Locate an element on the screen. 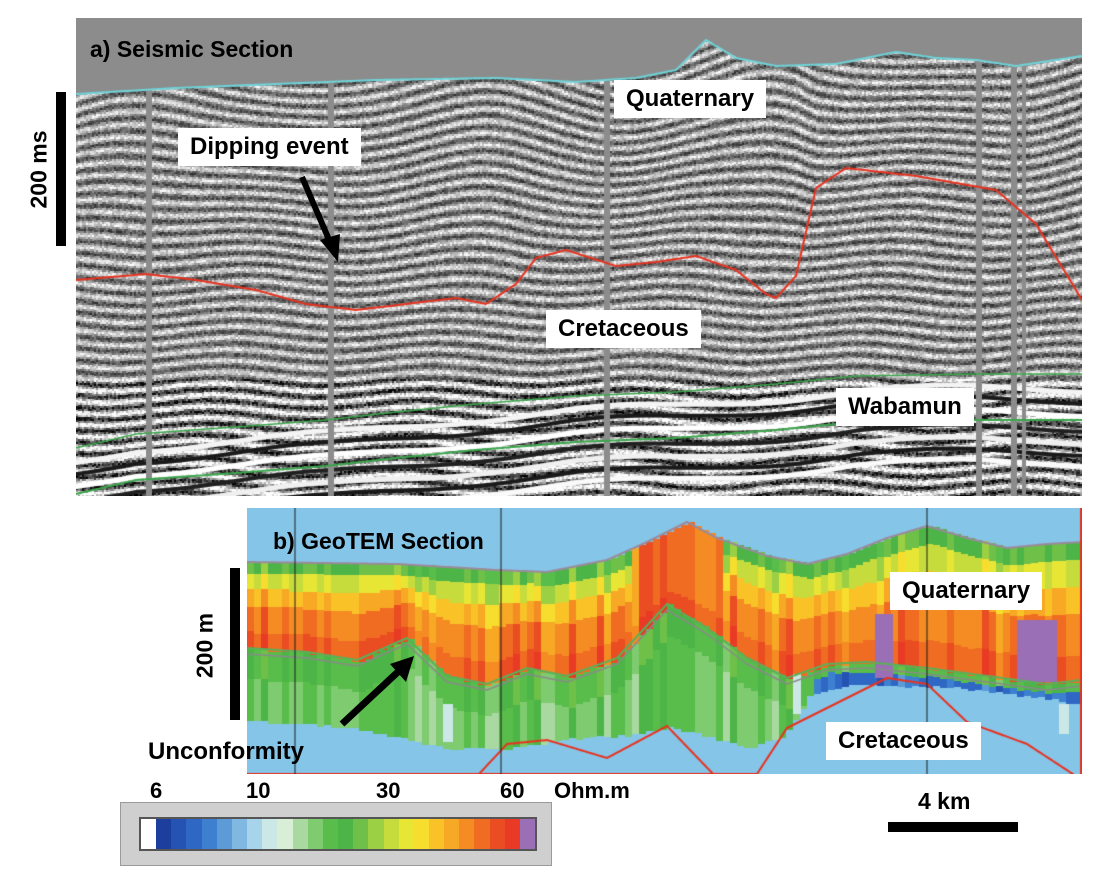 The image size is (1100, 880). cretaceous-label-b: Cretaceous is located at coordinates (903, 741).